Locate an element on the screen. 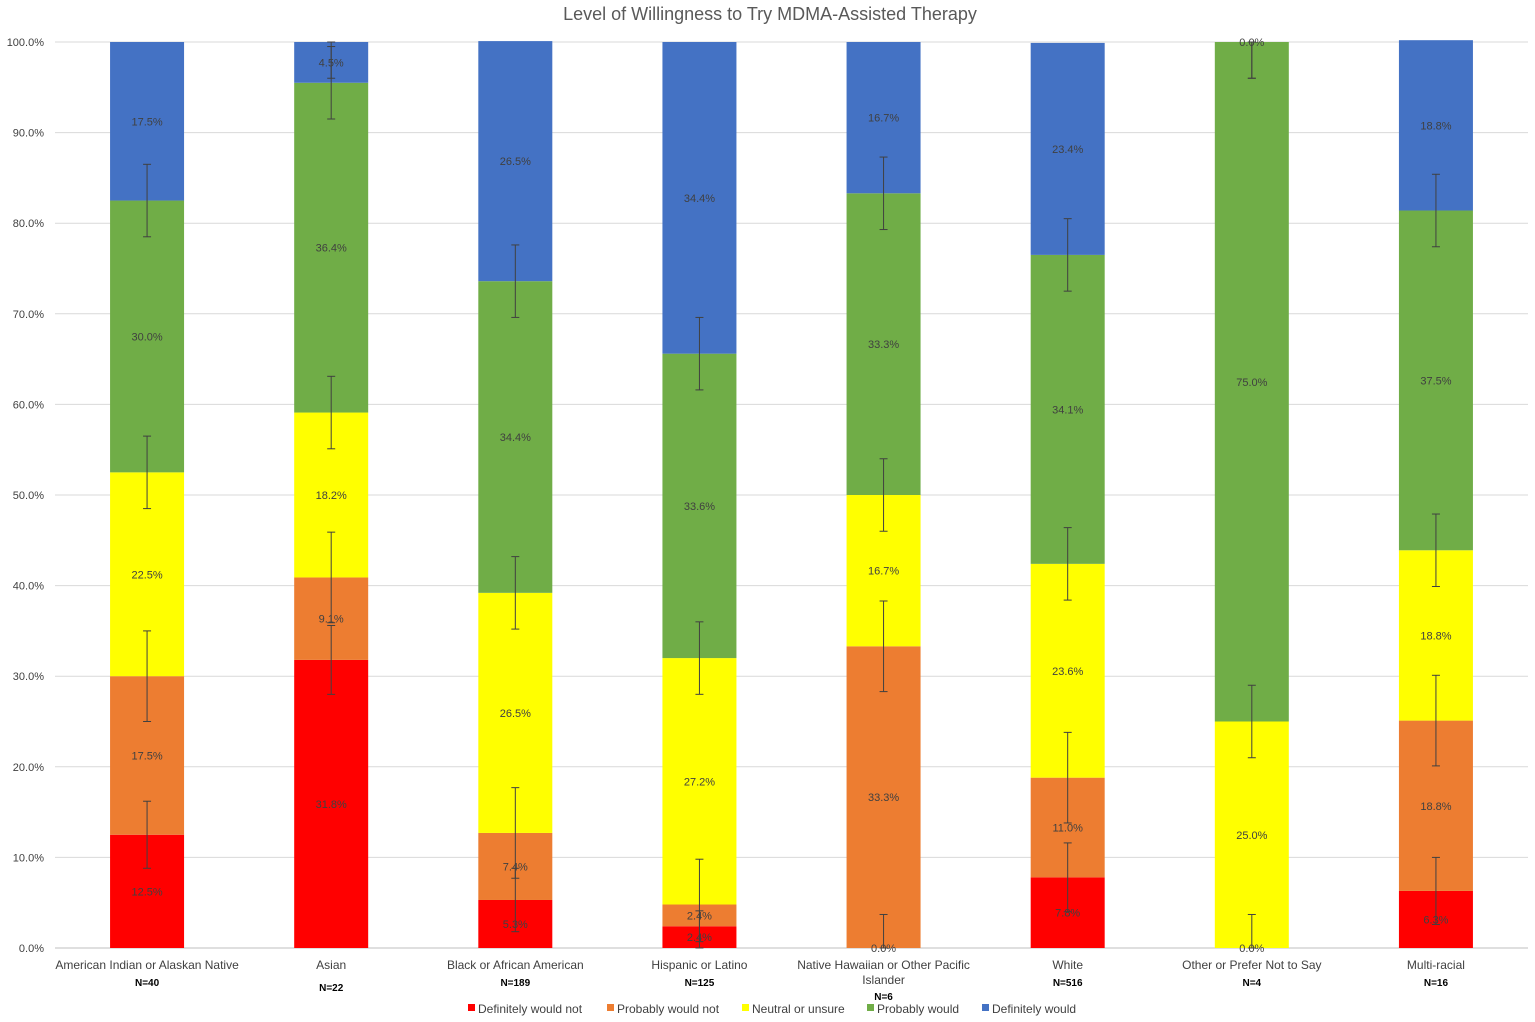 Image resolution: width=1535 pixels, height=1022 pixels. data-label: 12.5% is located at coordinates (146, 892).